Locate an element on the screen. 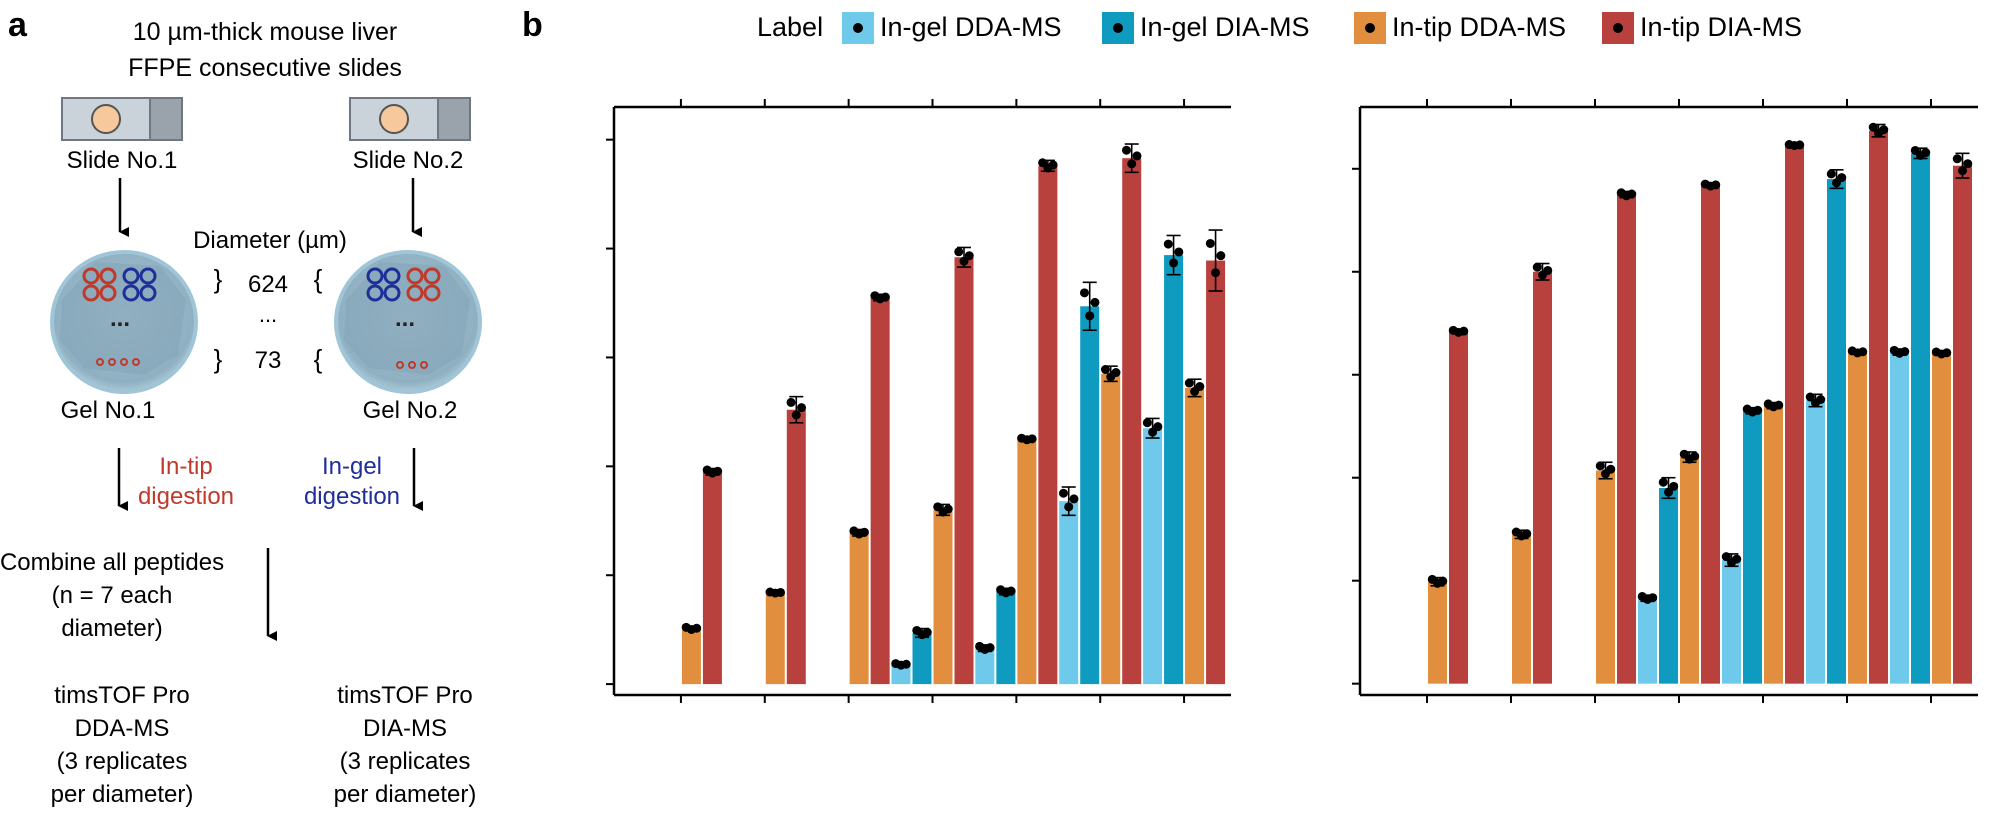 The height and width of the screenshot is (837, 1997). combine-line-3: diameter) is located at coordinates (111, 628).